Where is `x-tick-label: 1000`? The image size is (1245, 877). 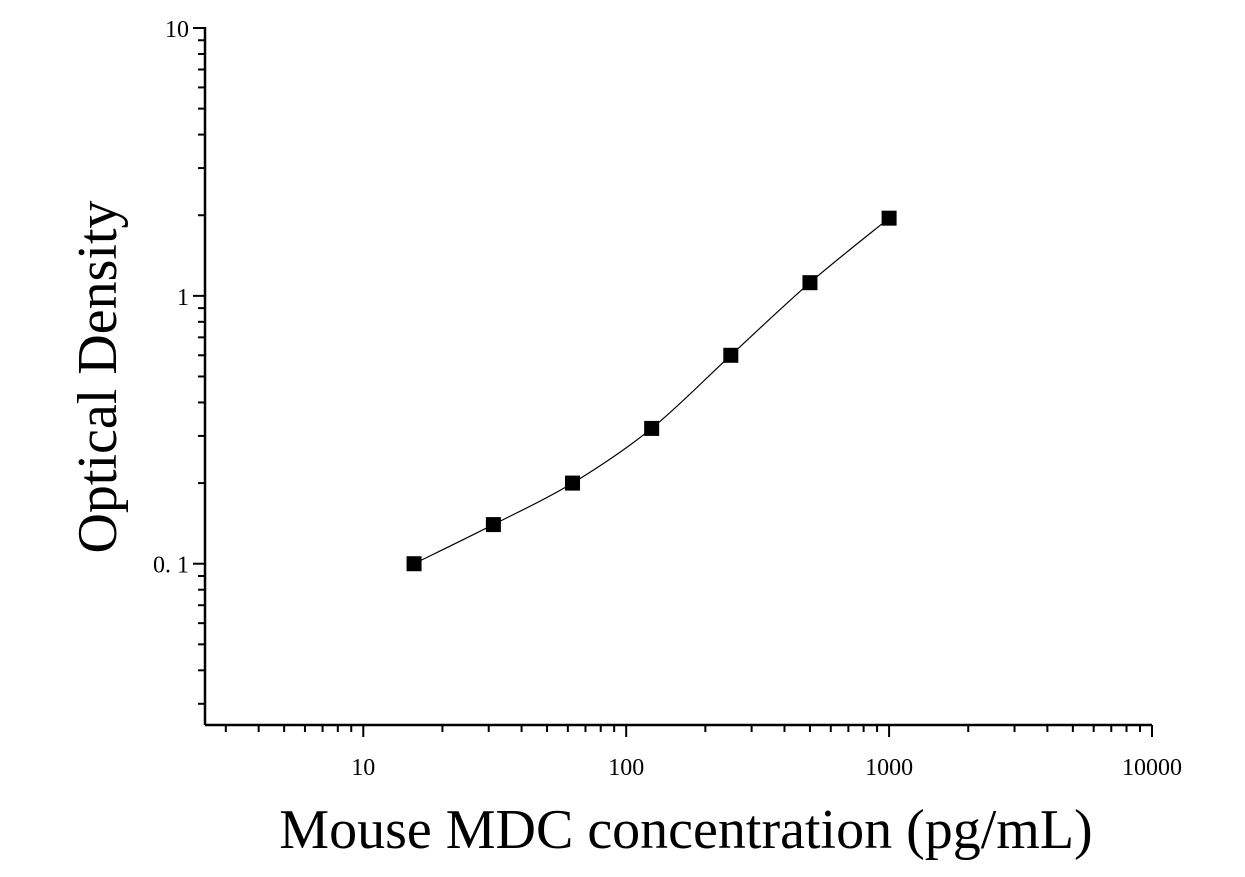
x-tick-label: 1000 is located at coordinates (889, 768).